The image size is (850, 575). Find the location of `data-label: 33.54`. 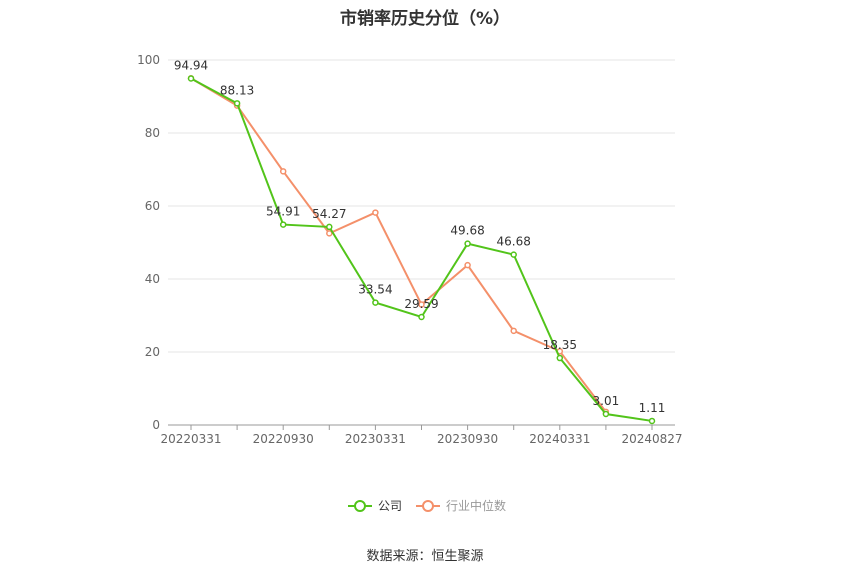

data-label: 33.54 is located at coordinates (375, 290).